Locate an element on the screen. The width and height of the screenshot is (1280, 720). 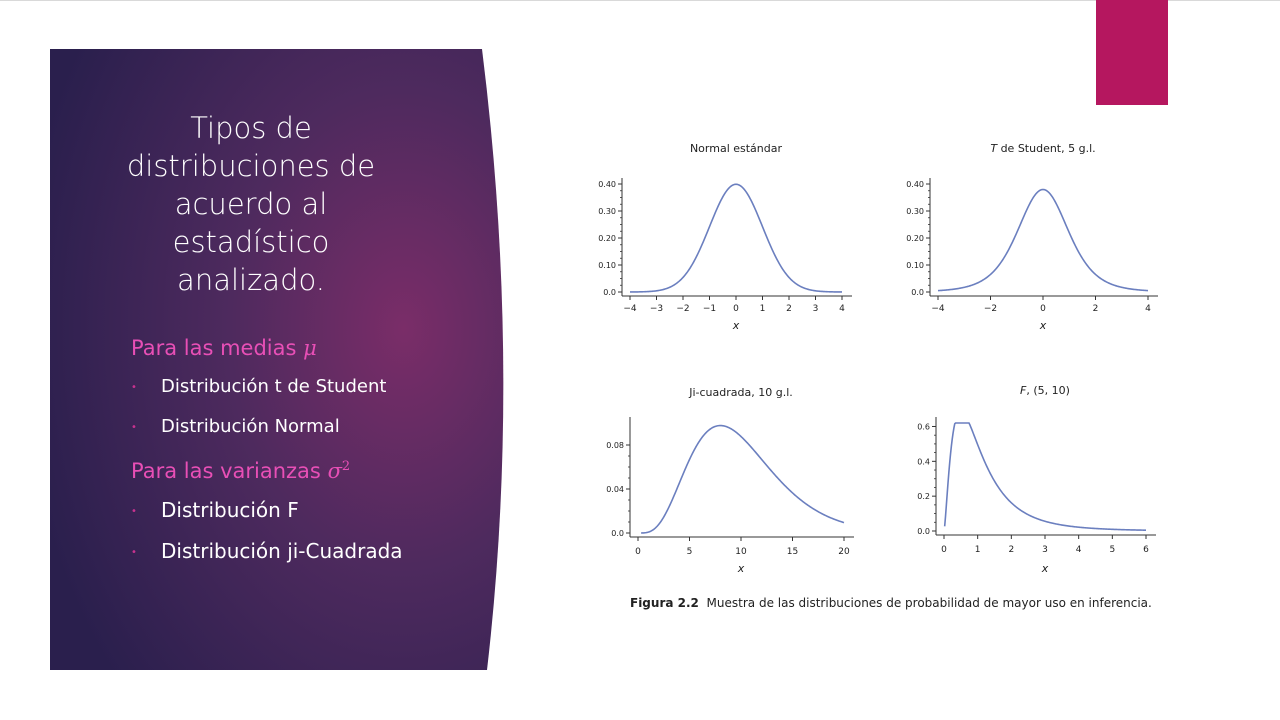
variances-heading: Para las varianzas σ2 is located at coordinates (240, 469).